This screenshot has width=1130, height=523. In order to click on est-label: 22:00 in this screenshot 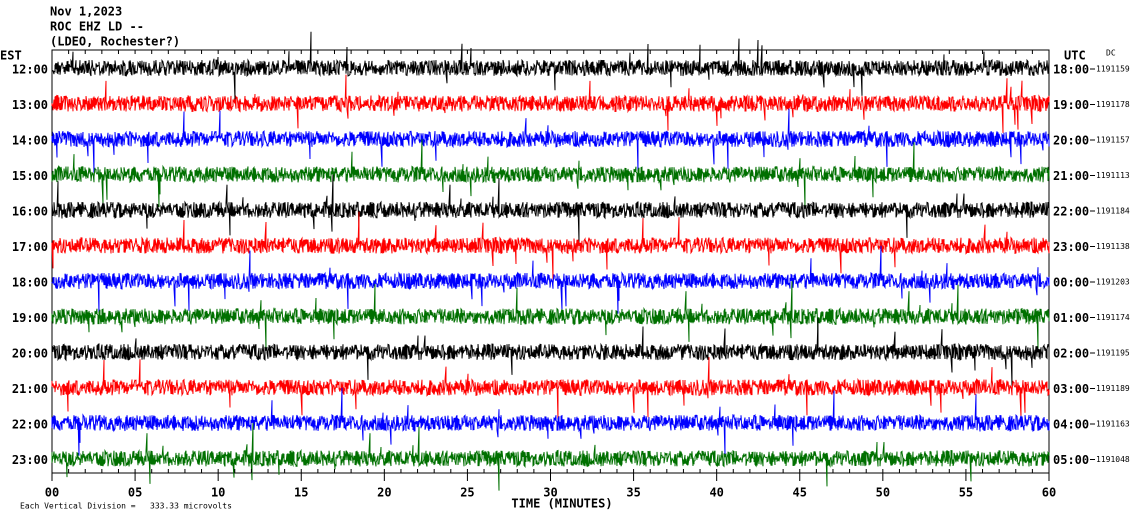, I will do `click(30, 425)`.